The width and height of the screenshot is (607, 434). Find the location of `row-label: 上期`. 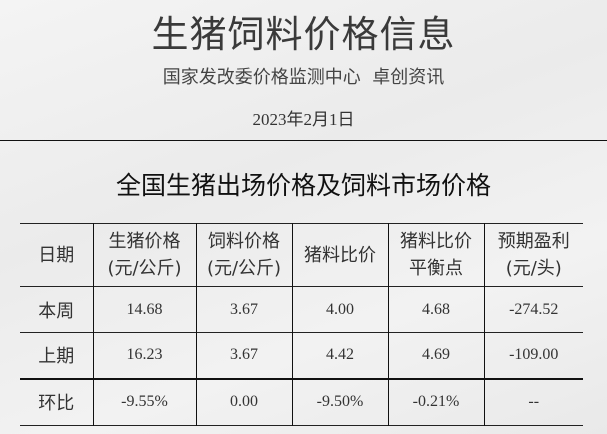

row-label: 上期 is located at coordinates (57, 355).